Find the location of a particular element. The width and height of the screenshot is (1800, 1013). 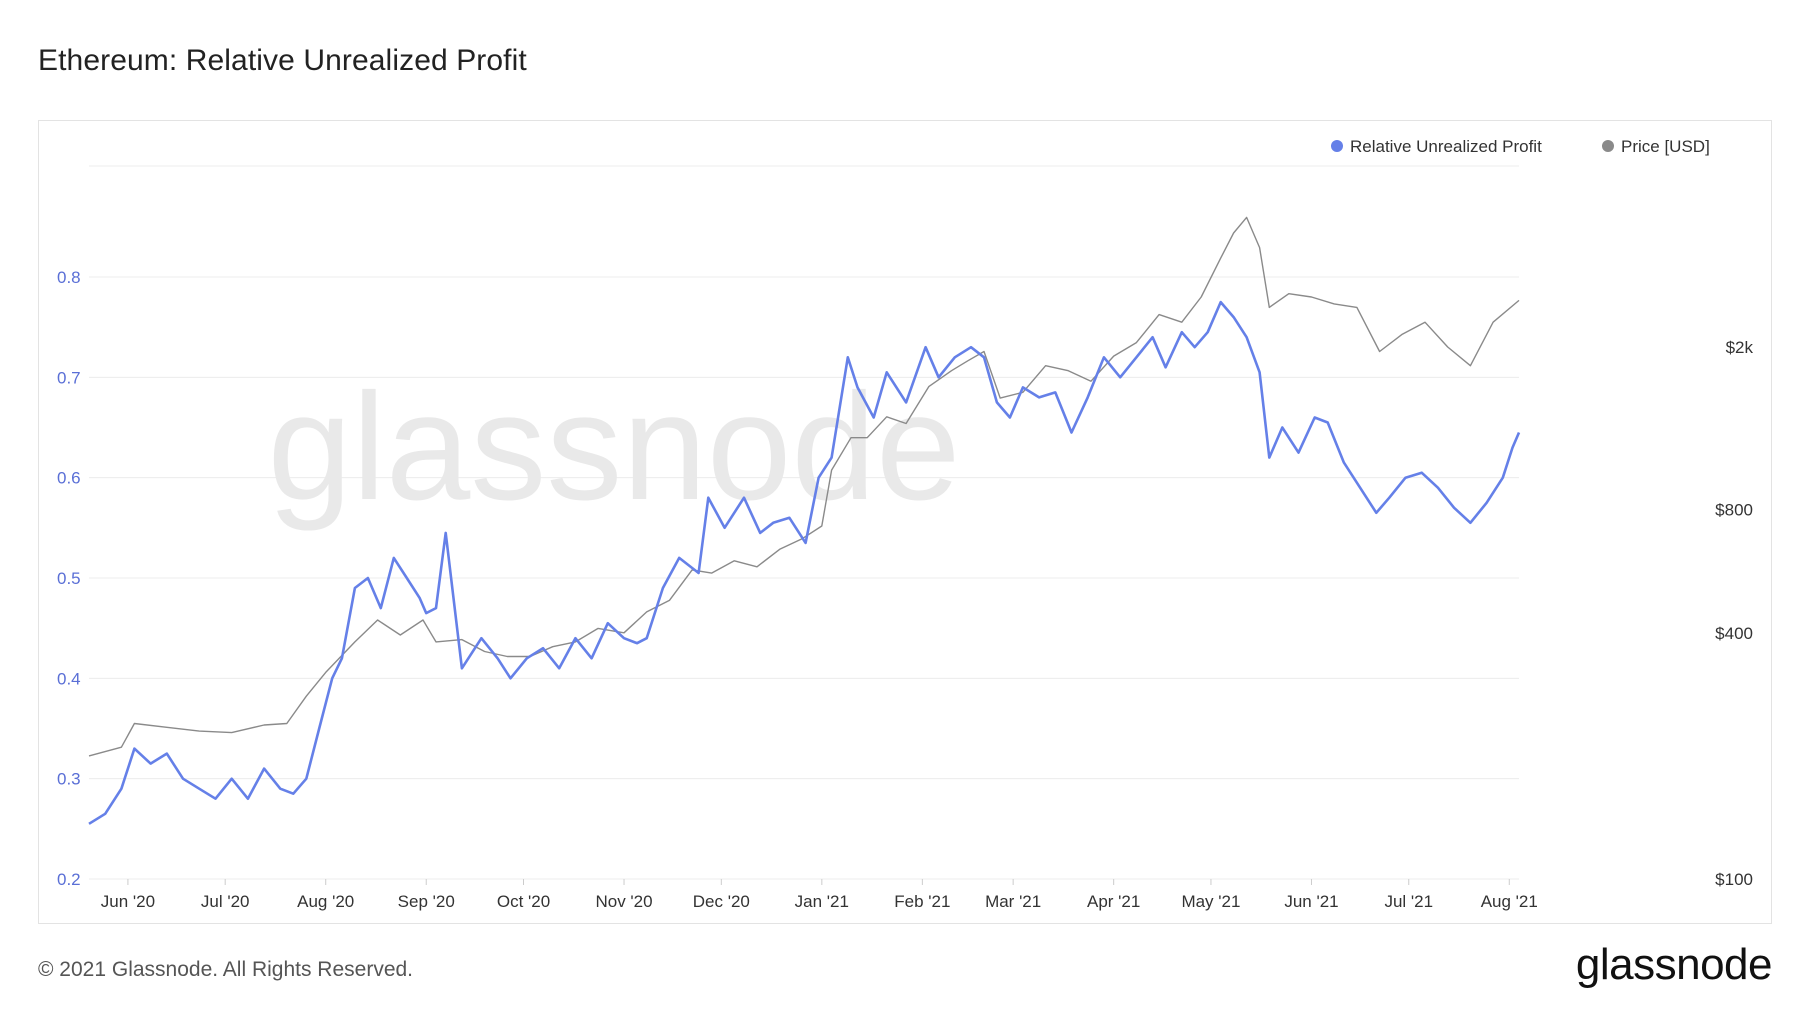

right-axis: $100 $400 $800 $2k is located at coordinates (1734, 613).